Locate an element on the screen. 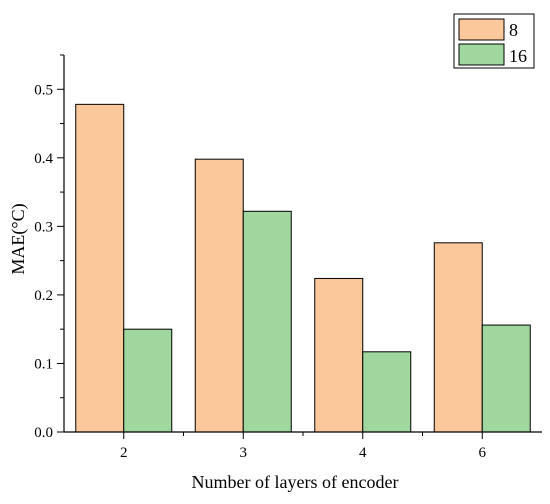 The width and height of the screenshot is (550, 504). x-tick-label: 4 is located at coordinates (363, 453).